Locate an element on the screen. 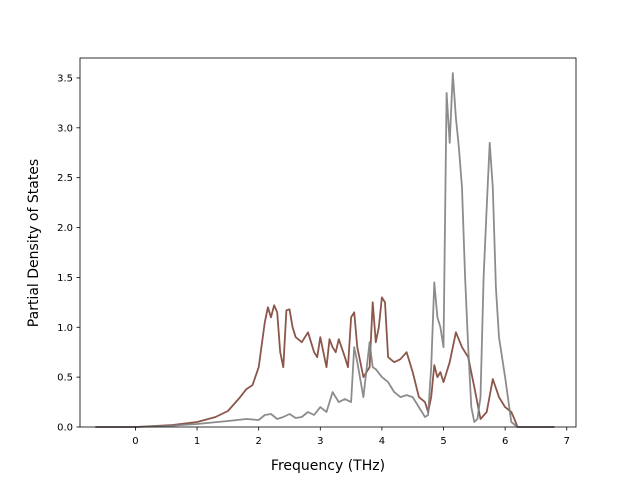 The width and height of the screenshot is (640, 480). x-axis-label: Frequency (THz) is located at coordinates (328, 466).